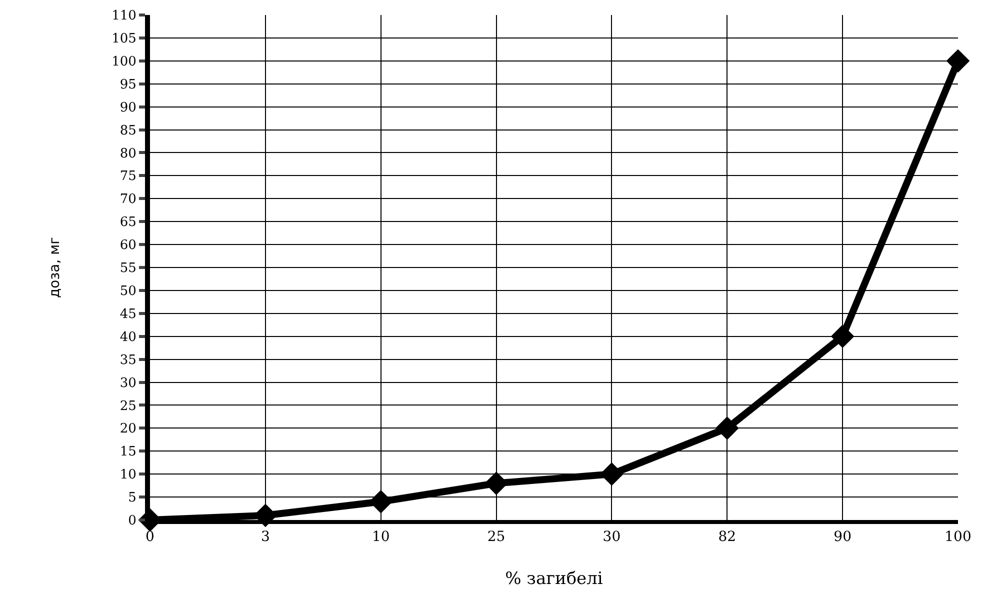 This screenshot has height=605, width=983. I want to click on x-tick-label: 25, so click(496, 536).